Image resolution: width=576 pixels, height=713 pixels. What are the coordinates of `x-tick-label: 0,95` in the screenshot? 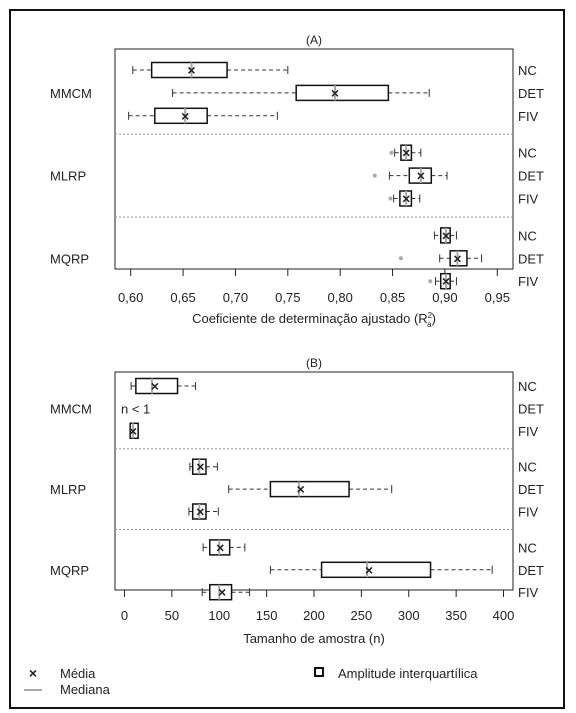 It's located at (497, 297).